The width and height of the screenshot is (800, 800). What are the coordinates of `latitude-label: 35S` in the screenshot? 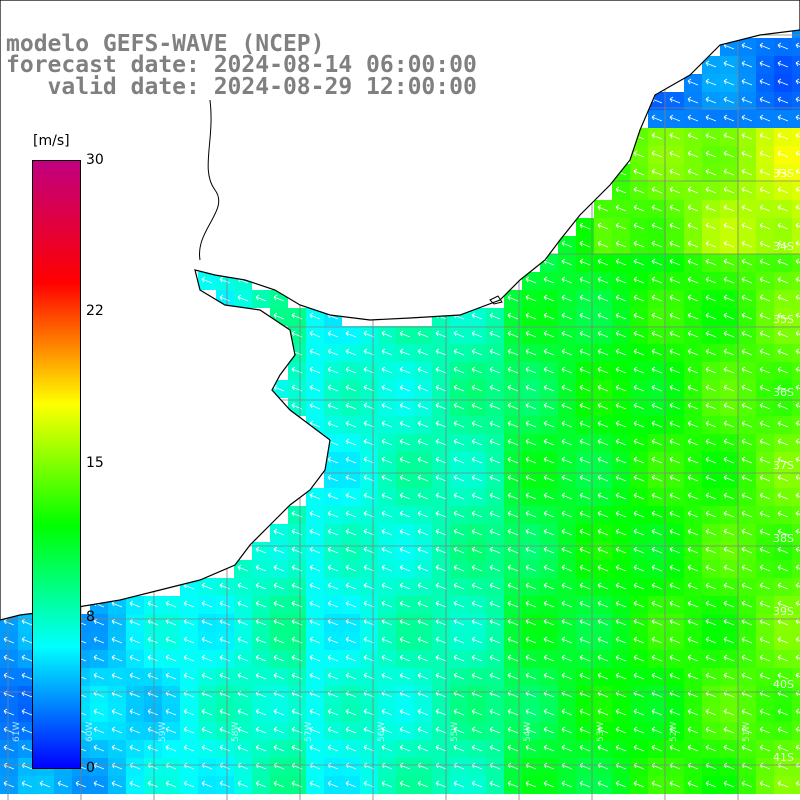 It's located at (783, 319).